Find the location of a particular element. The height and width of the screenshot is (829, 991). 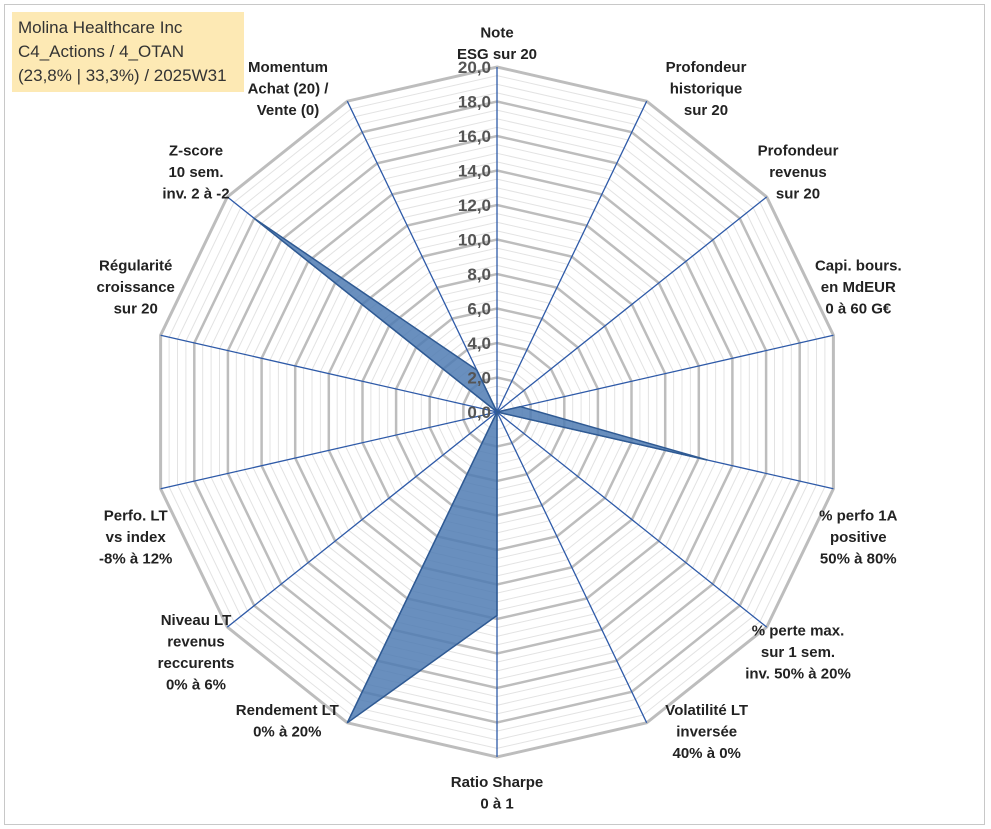

tick-label: 8,0 is located at coordinates (479, 274).